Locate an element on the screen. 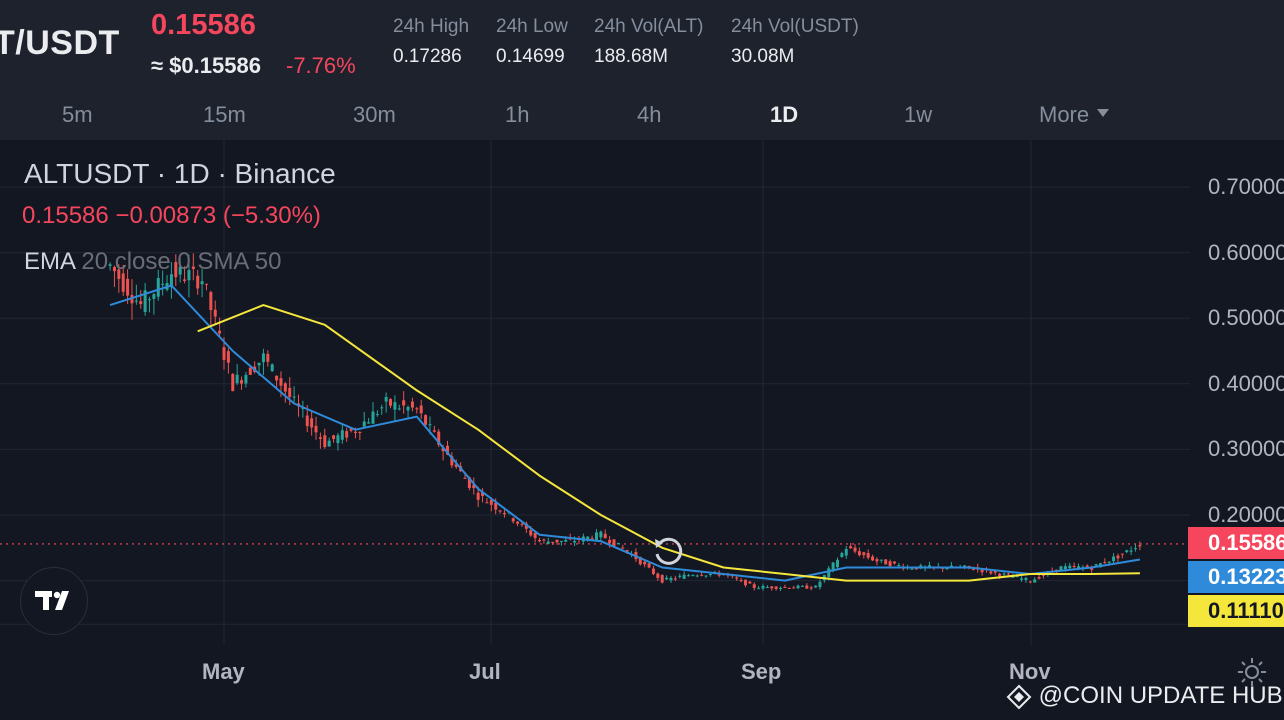 The width and height of the screenshot is (1284, 720). tab-1w: 1w is located at coordinates (918, 114).